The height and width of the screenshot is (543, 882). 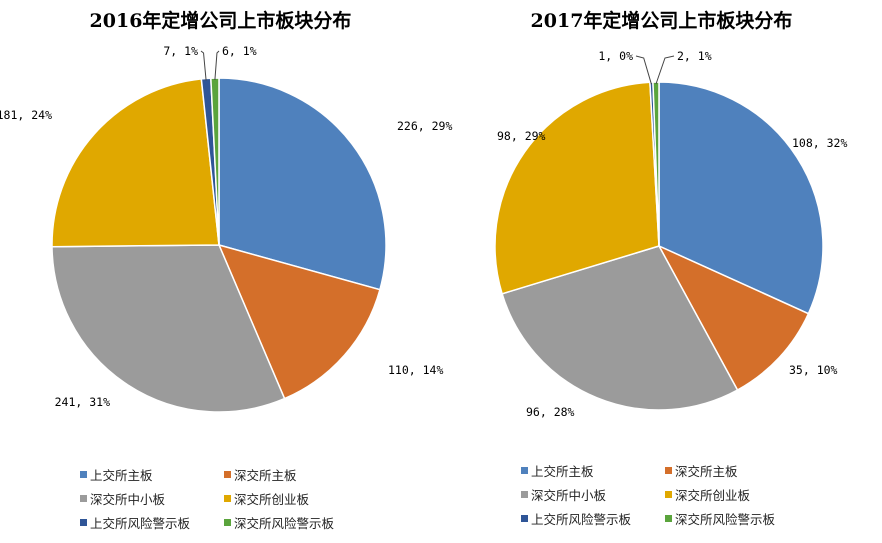 I want to click on data-label-3: 96, 28%, so click(x=550, y=412).